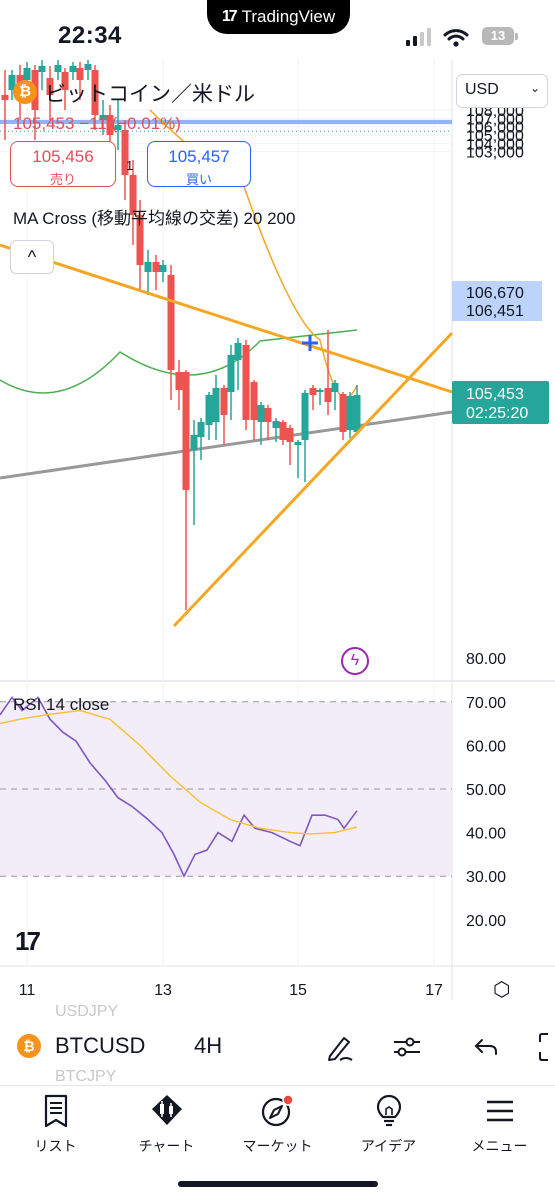  What do you see at coordinates (545, 1047) in the screenshot?
I see `fullscreen-icon` at bounding box center [545, 1047].